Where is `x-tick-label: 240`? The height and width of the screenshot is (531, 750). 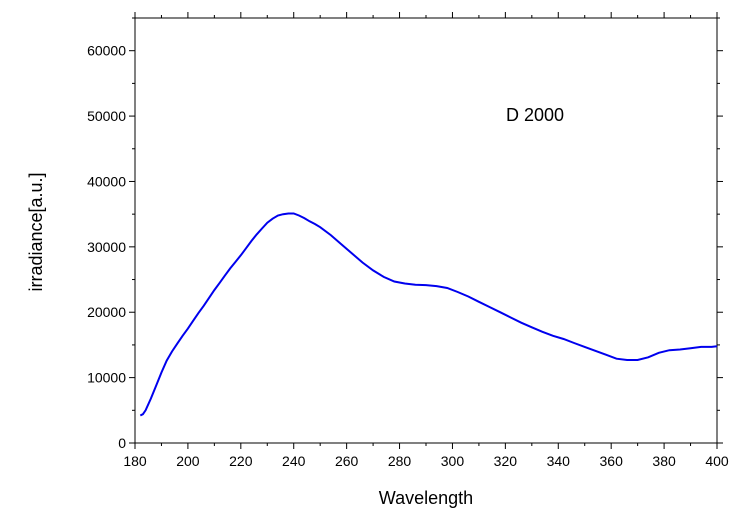 x-tick-label: 240 is located at coordinates (294, 461).